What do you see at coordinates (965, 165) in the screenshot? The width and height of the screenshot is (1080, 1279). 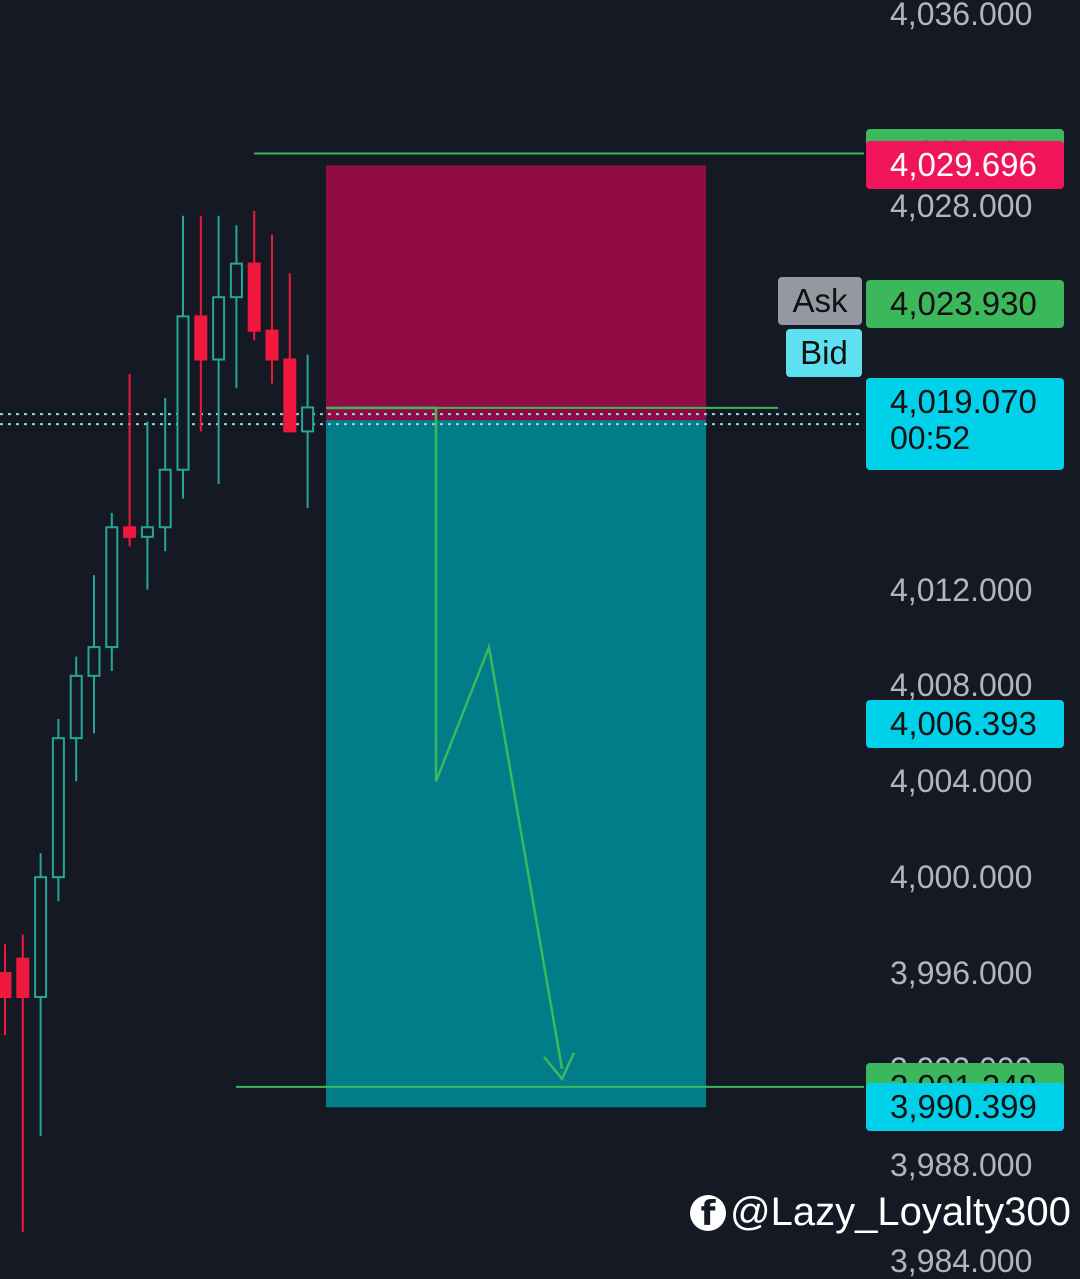 I see `tag-upper-red: 4,029.696` at bounding box center [965, 165].